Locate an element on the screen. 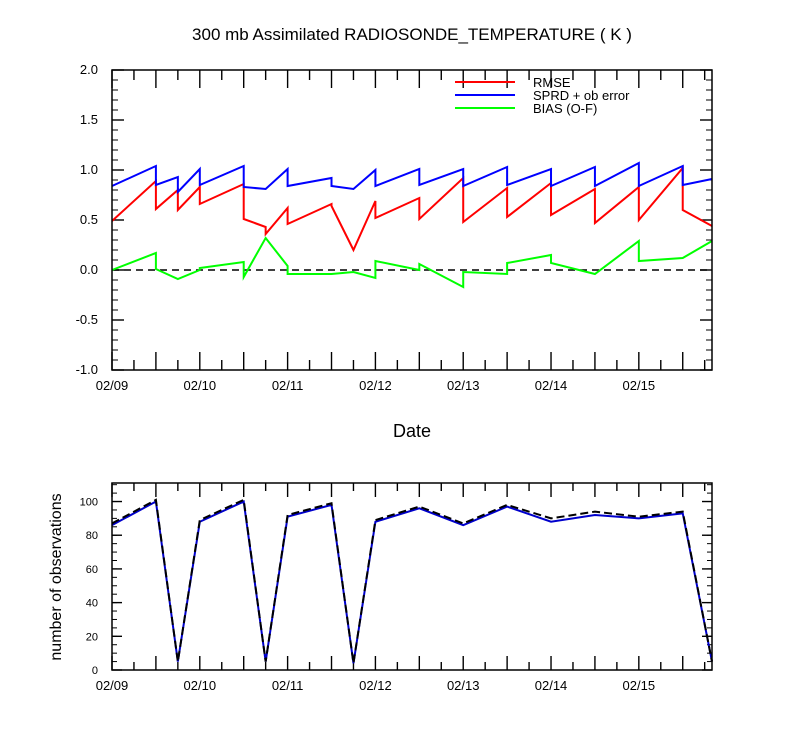 The width and height of the screenshot is (800, 750). series-line-sprd-ob-error is located at coordinates (412, 178).